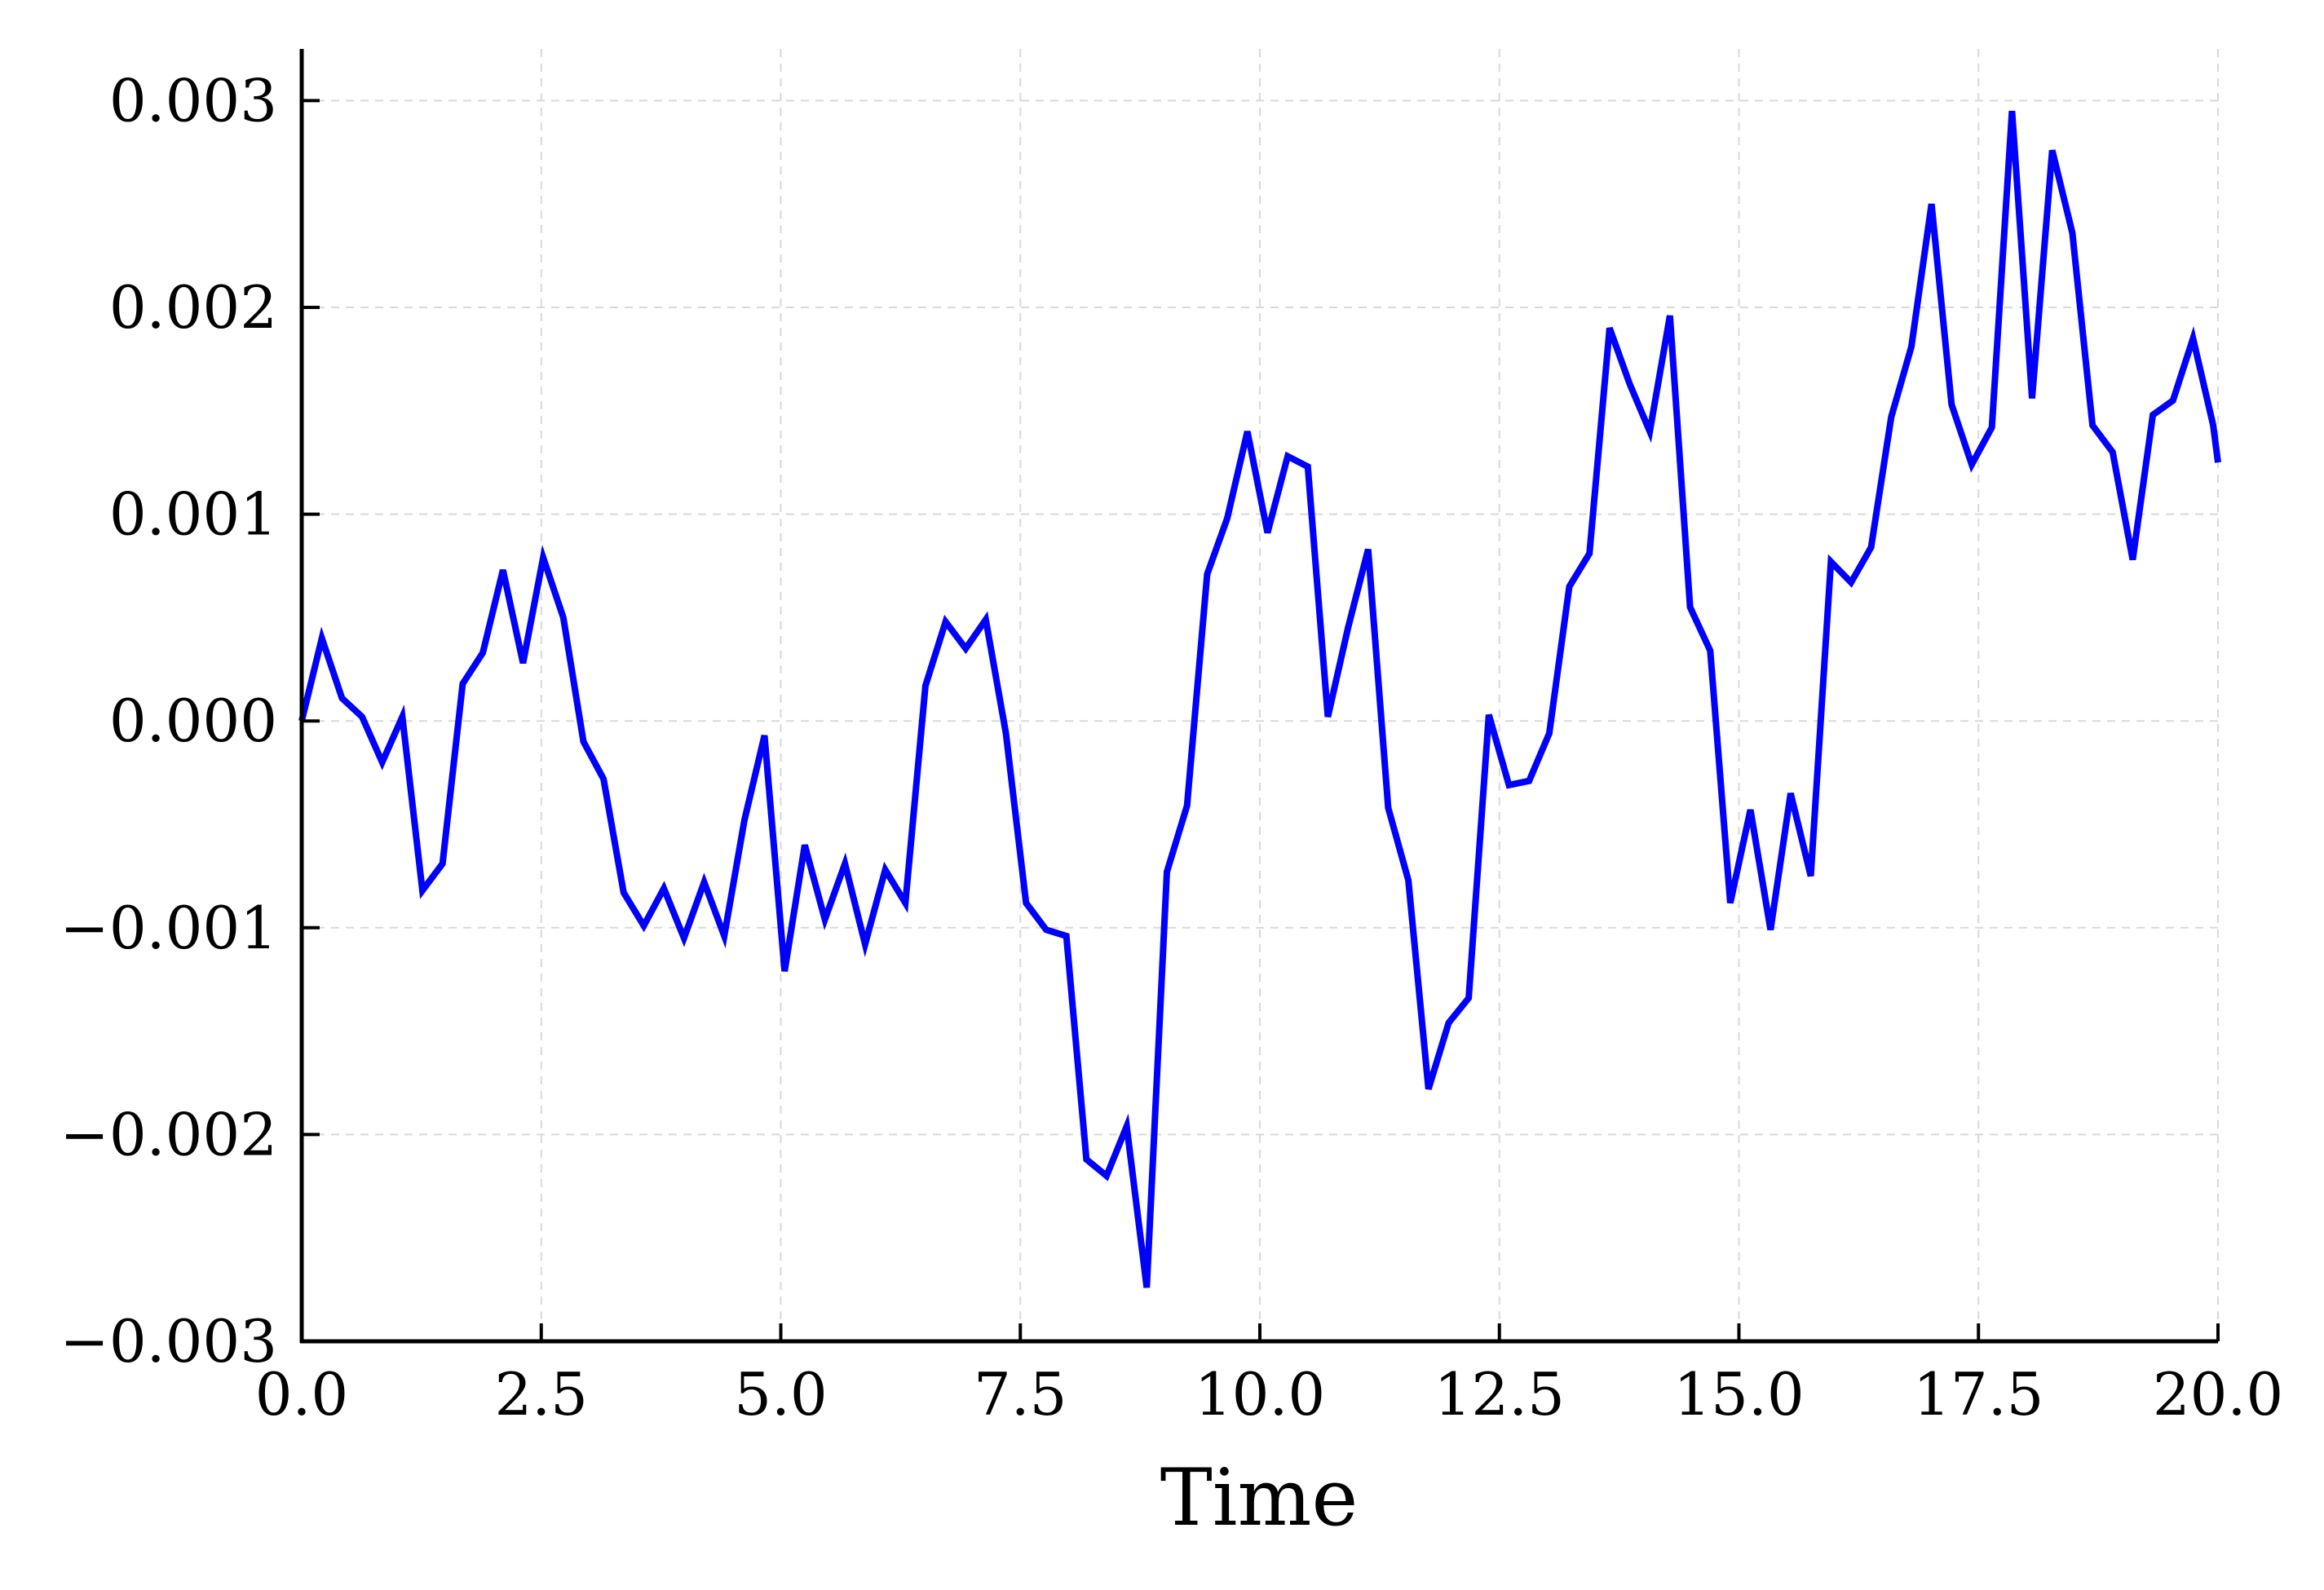 This screenshot has width=2324, height=1590. Describe the element at coordinates (1978, 1394) in the screenshot. I see `x-tick-label: 17.5` at that location.